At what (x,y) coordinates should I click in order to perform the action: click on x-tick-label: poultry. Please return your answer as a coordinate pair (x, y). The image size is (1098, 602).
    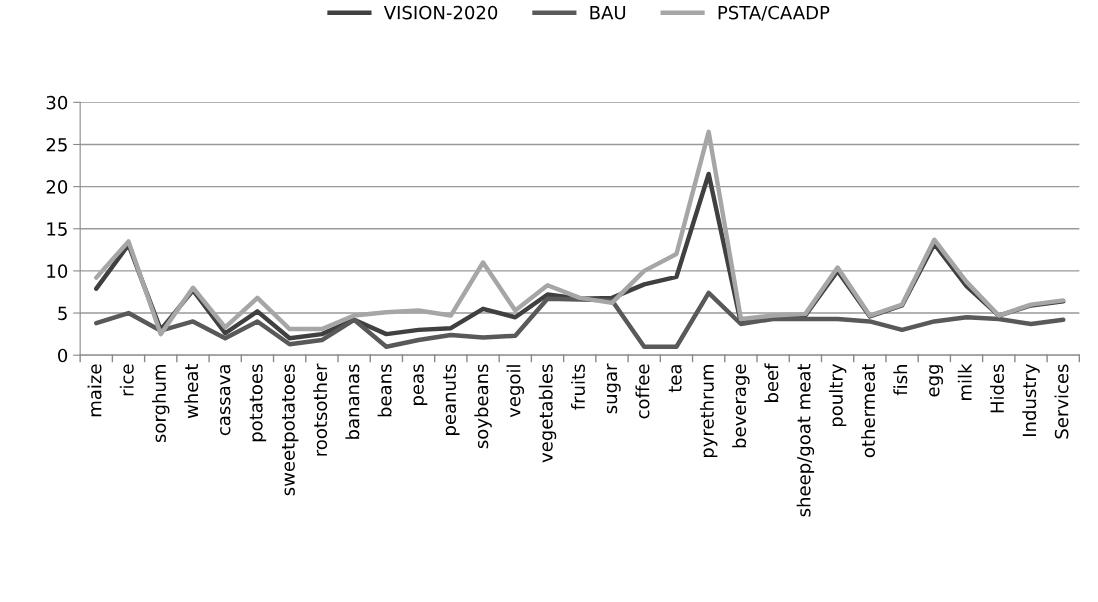
    Looking at the image, I should click on (837, 395).